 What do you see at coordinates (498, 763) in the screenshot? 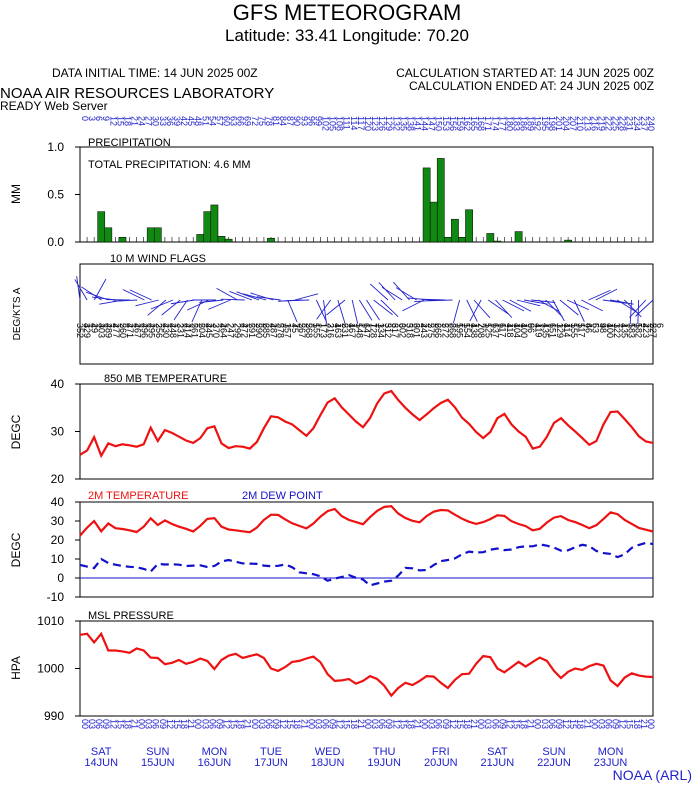
I see `day-date: 21JUN` at bounding box center [498, 763].